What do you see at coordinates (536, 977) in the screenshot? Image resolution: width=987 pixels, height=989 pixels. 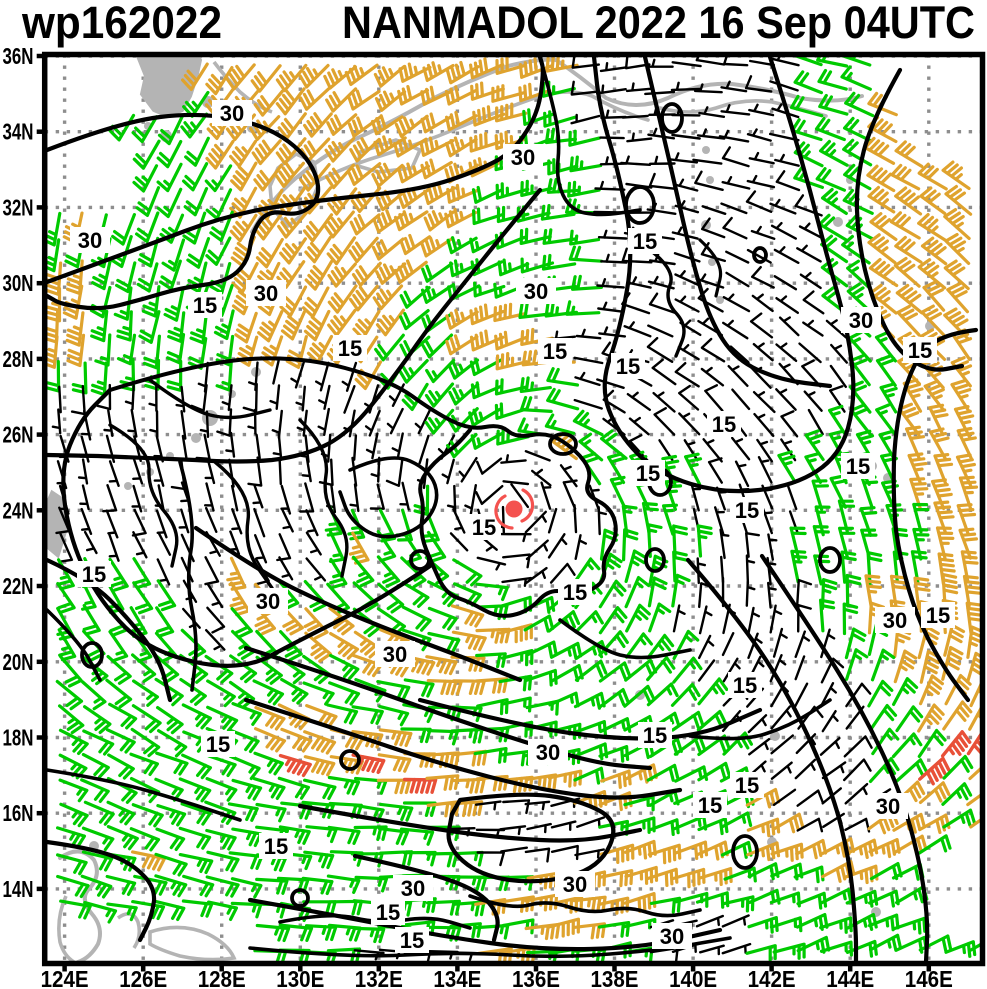 I see `svg-text: 136E` at bounding box center [536, 977].